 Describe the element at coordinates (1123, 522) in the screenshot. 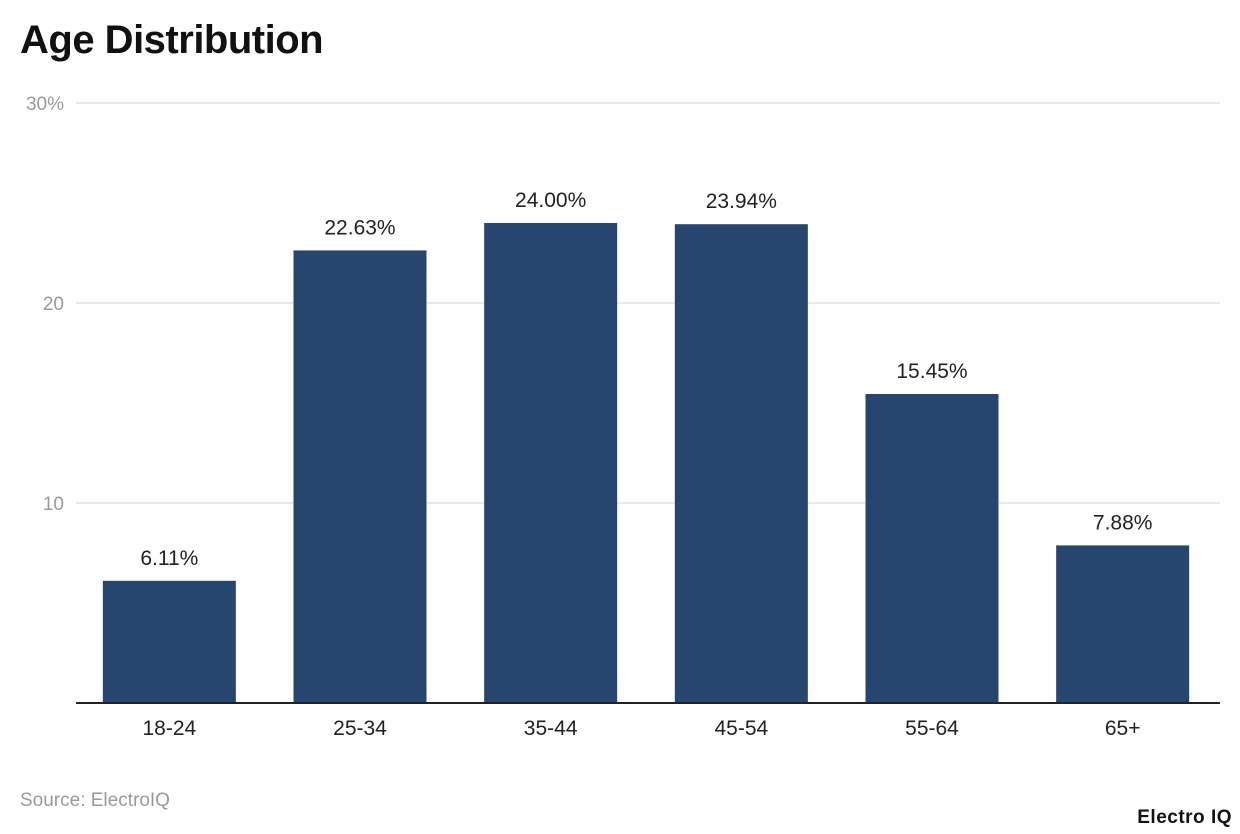

I see `data-label: 7.88%` at that location.